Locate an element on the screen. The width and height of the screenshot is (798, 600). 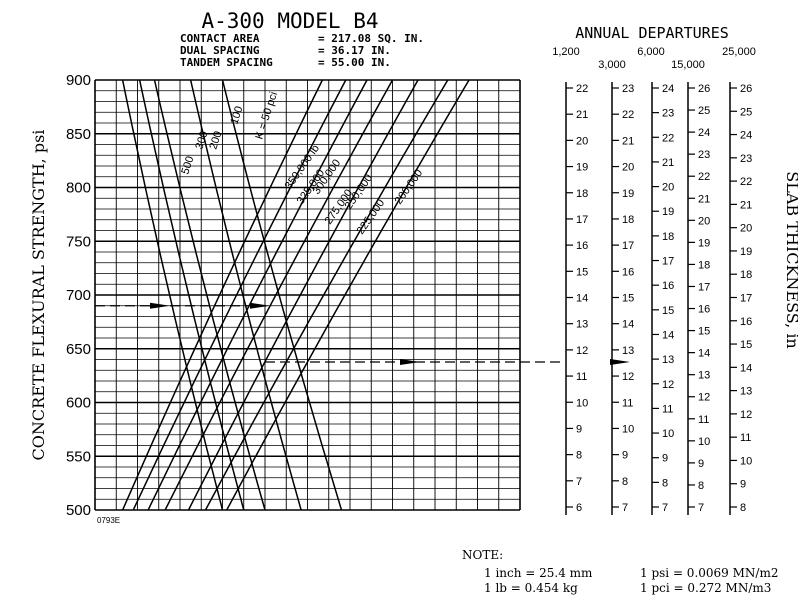
departures-label-6000: 6,000 is located at coordinates (651, 52).